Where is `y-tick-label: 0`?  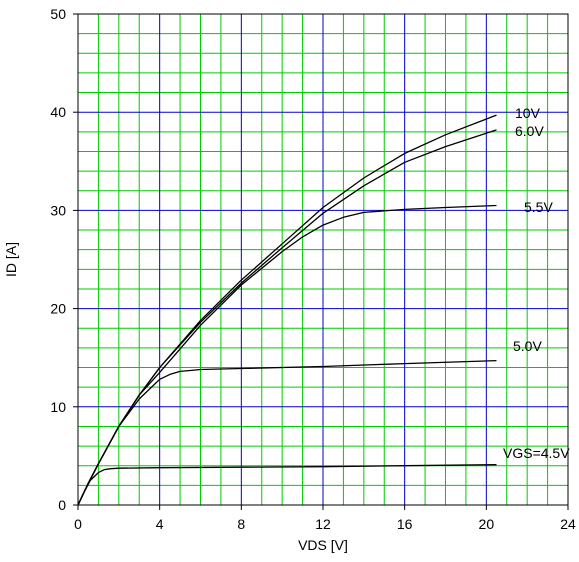 y-tick-label: 0 is located at coordinates (62, 505).